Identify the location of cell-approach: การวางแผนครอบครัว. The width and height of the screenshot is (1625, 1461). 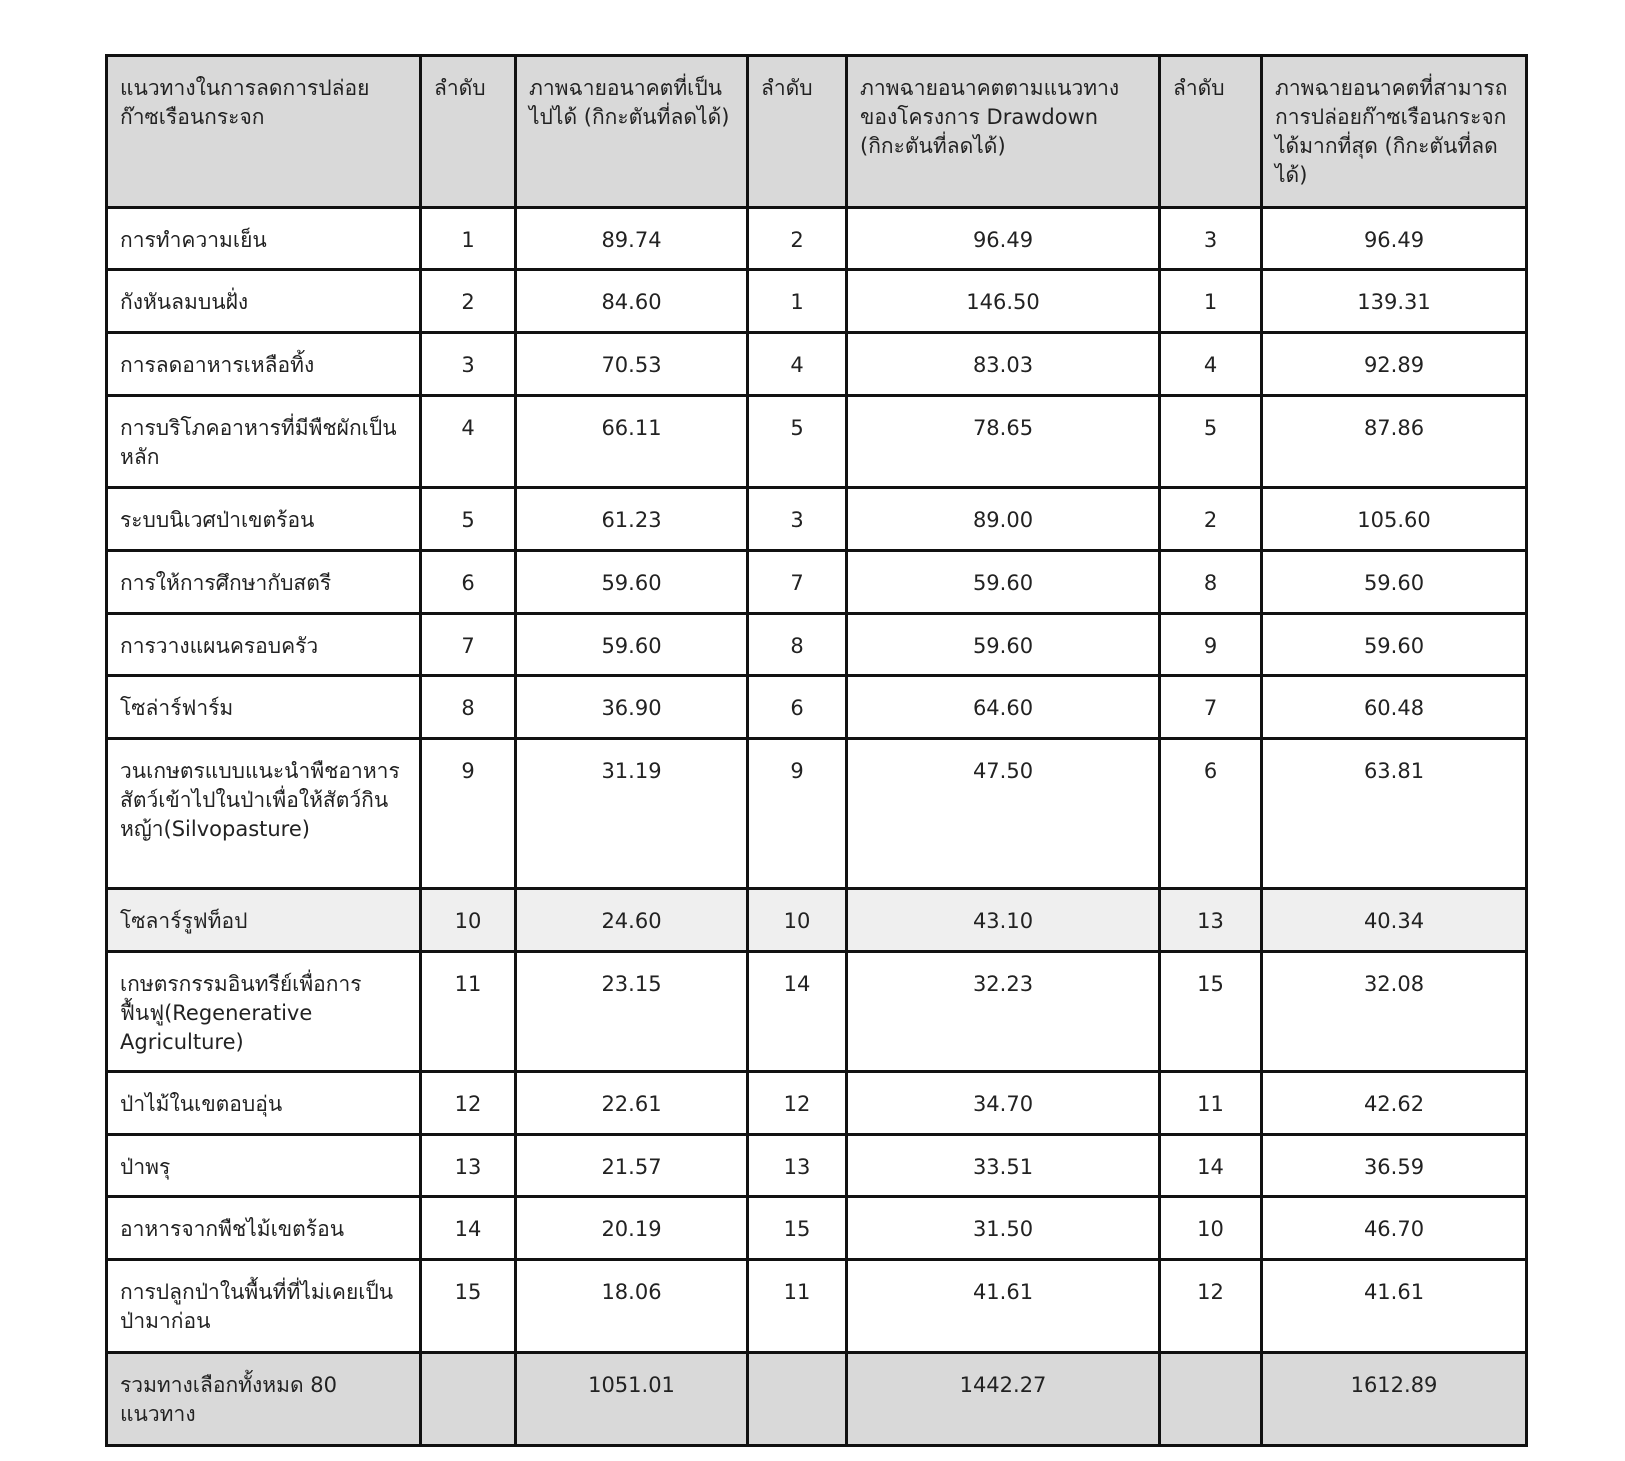
(263, 644).